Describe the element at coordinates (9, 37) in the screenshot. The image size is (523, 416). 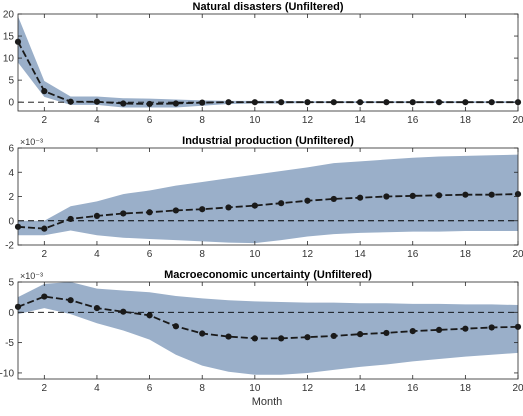
I see `y-tick-label: 15` at that location.